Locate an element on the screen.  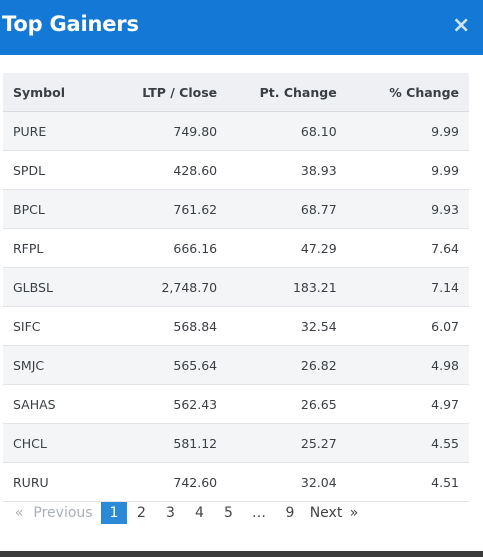
pct-change-cell: 7.14 is located at coordinates (407, 287).